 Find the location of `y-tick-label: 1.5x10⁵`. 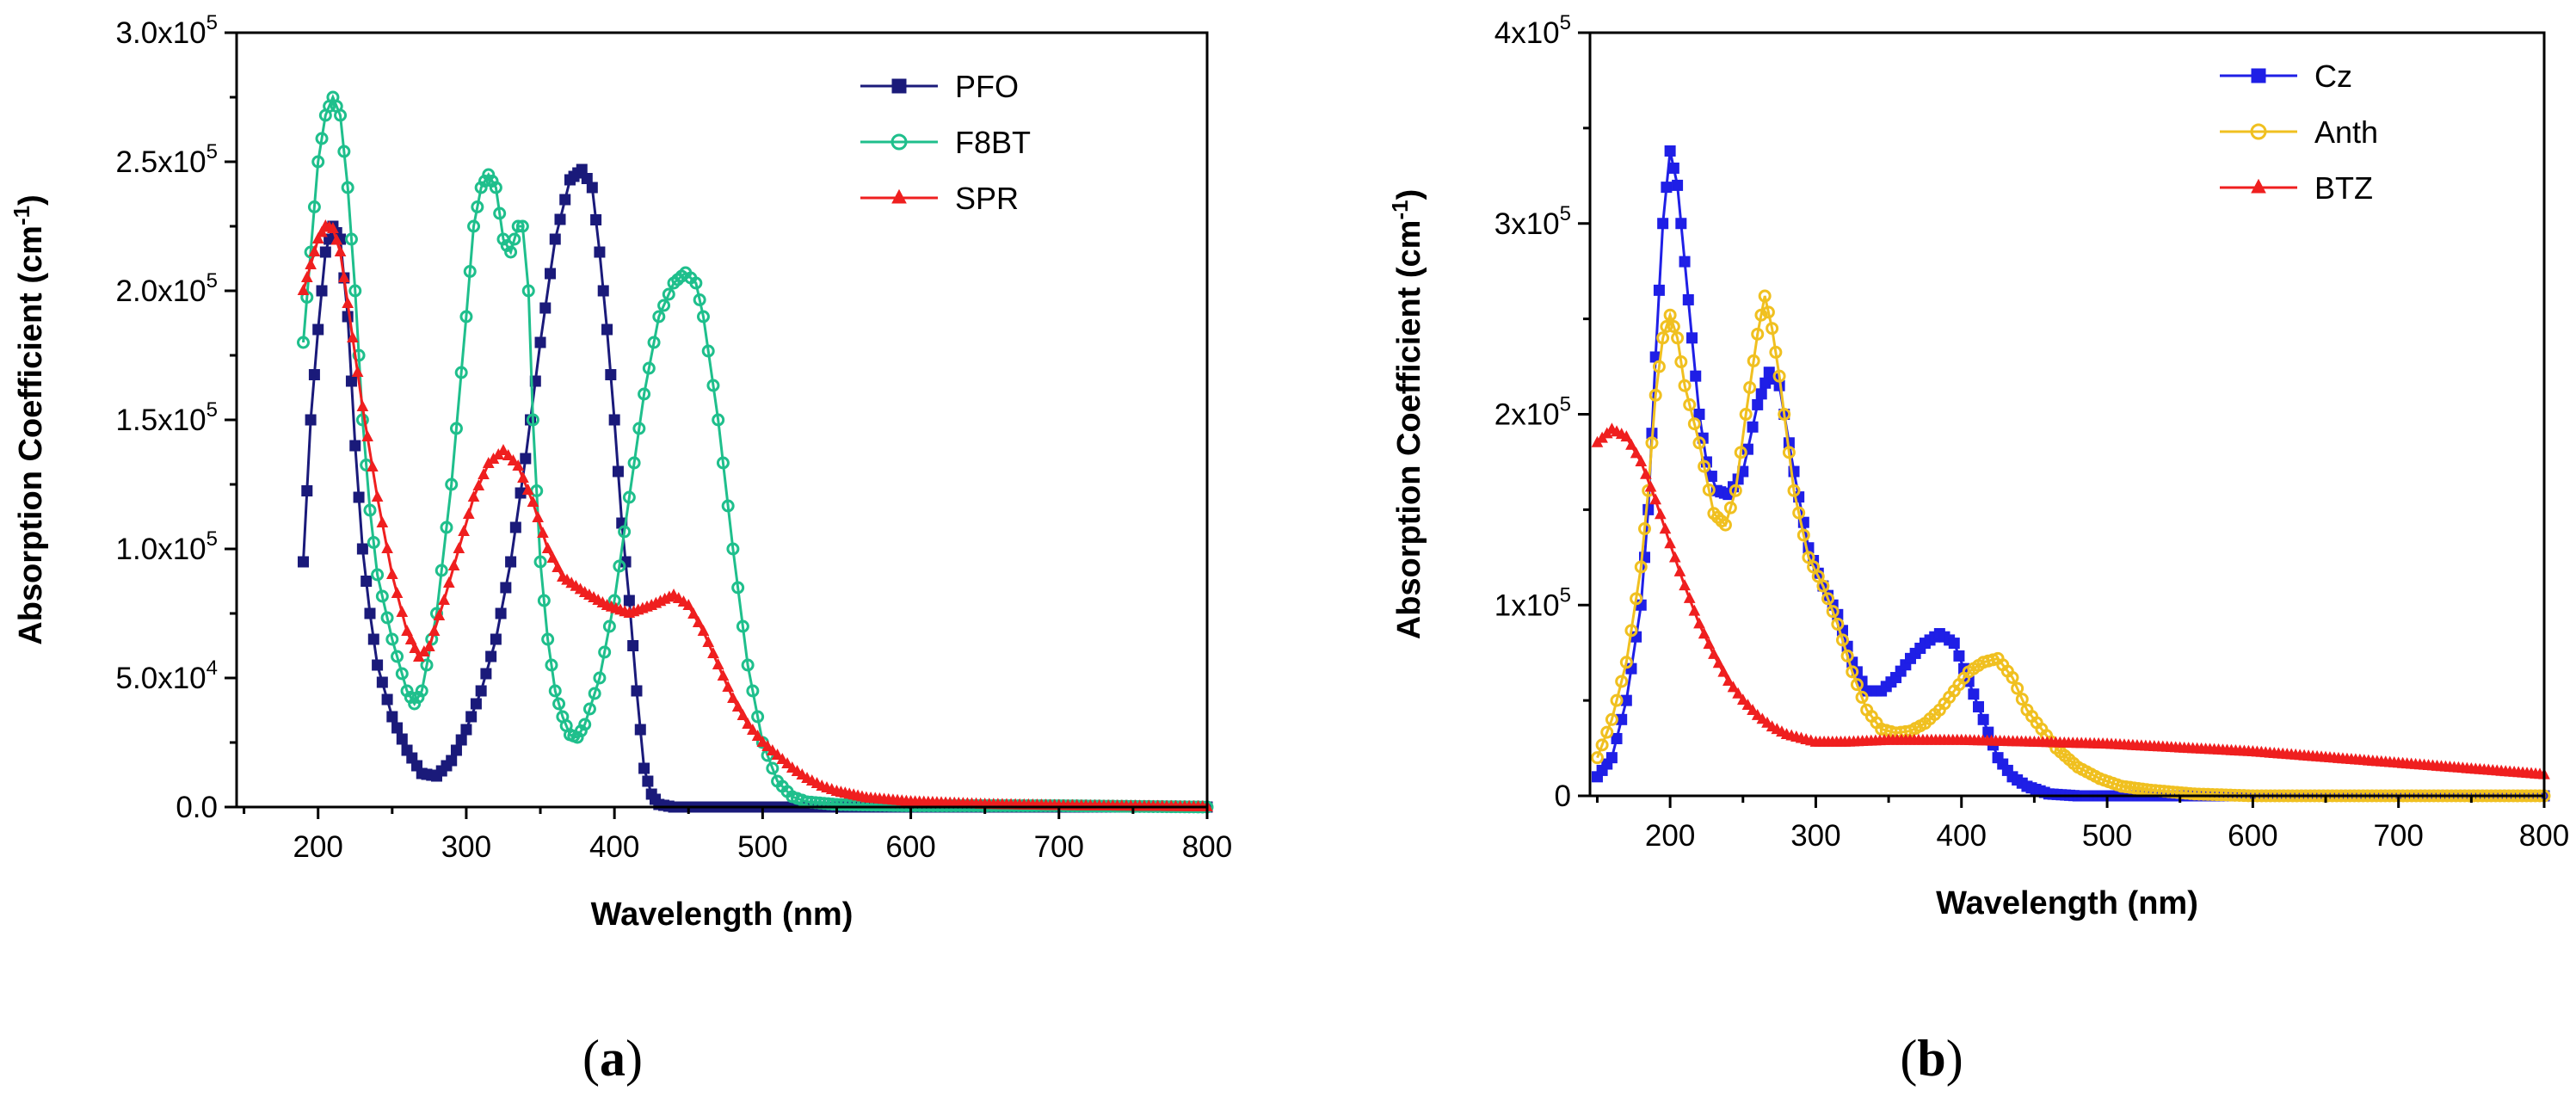

y-tick-label: 1.5x10⁵ is located at coordinates (167, 418).